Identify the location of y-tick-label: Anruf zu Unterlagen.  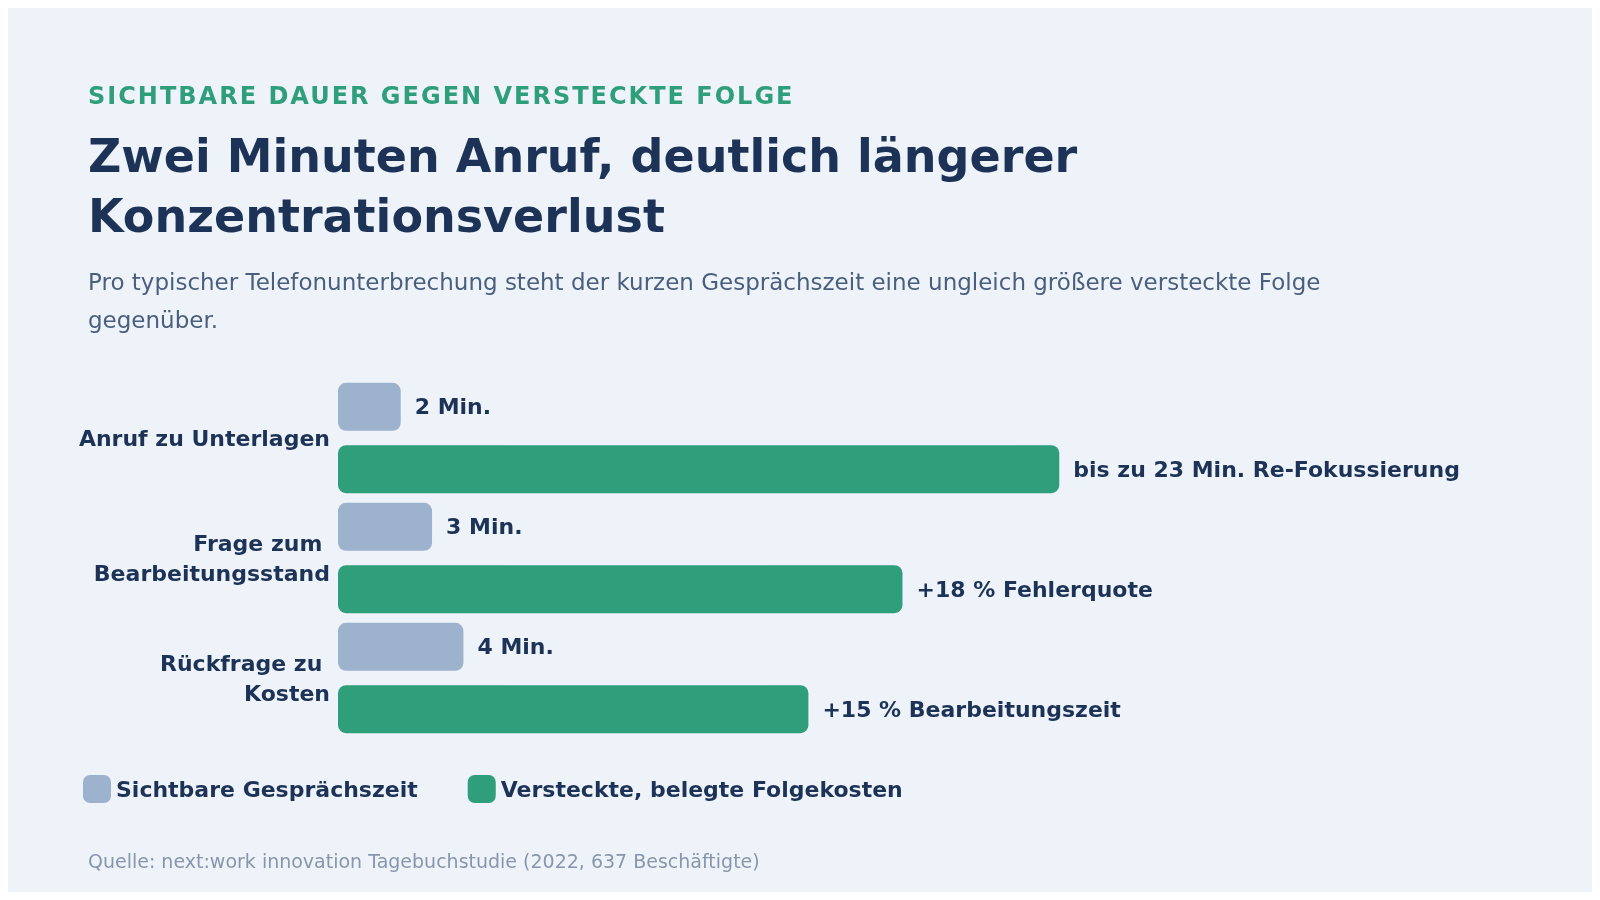
(204, 438).